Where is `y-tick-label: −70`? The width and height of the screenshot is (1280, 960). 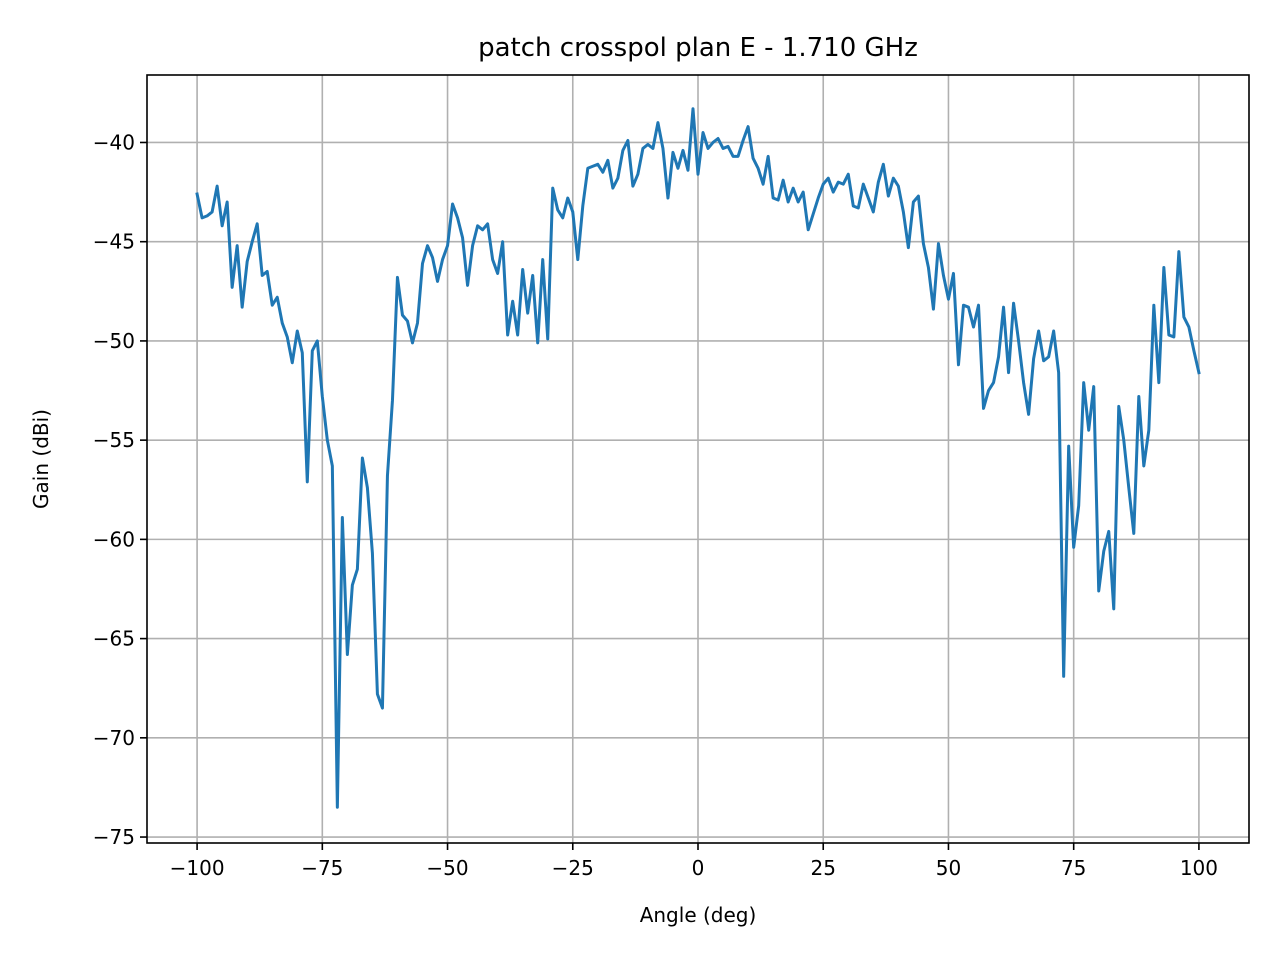
y-tick-label: −70 is located at coordinates (114, 738).